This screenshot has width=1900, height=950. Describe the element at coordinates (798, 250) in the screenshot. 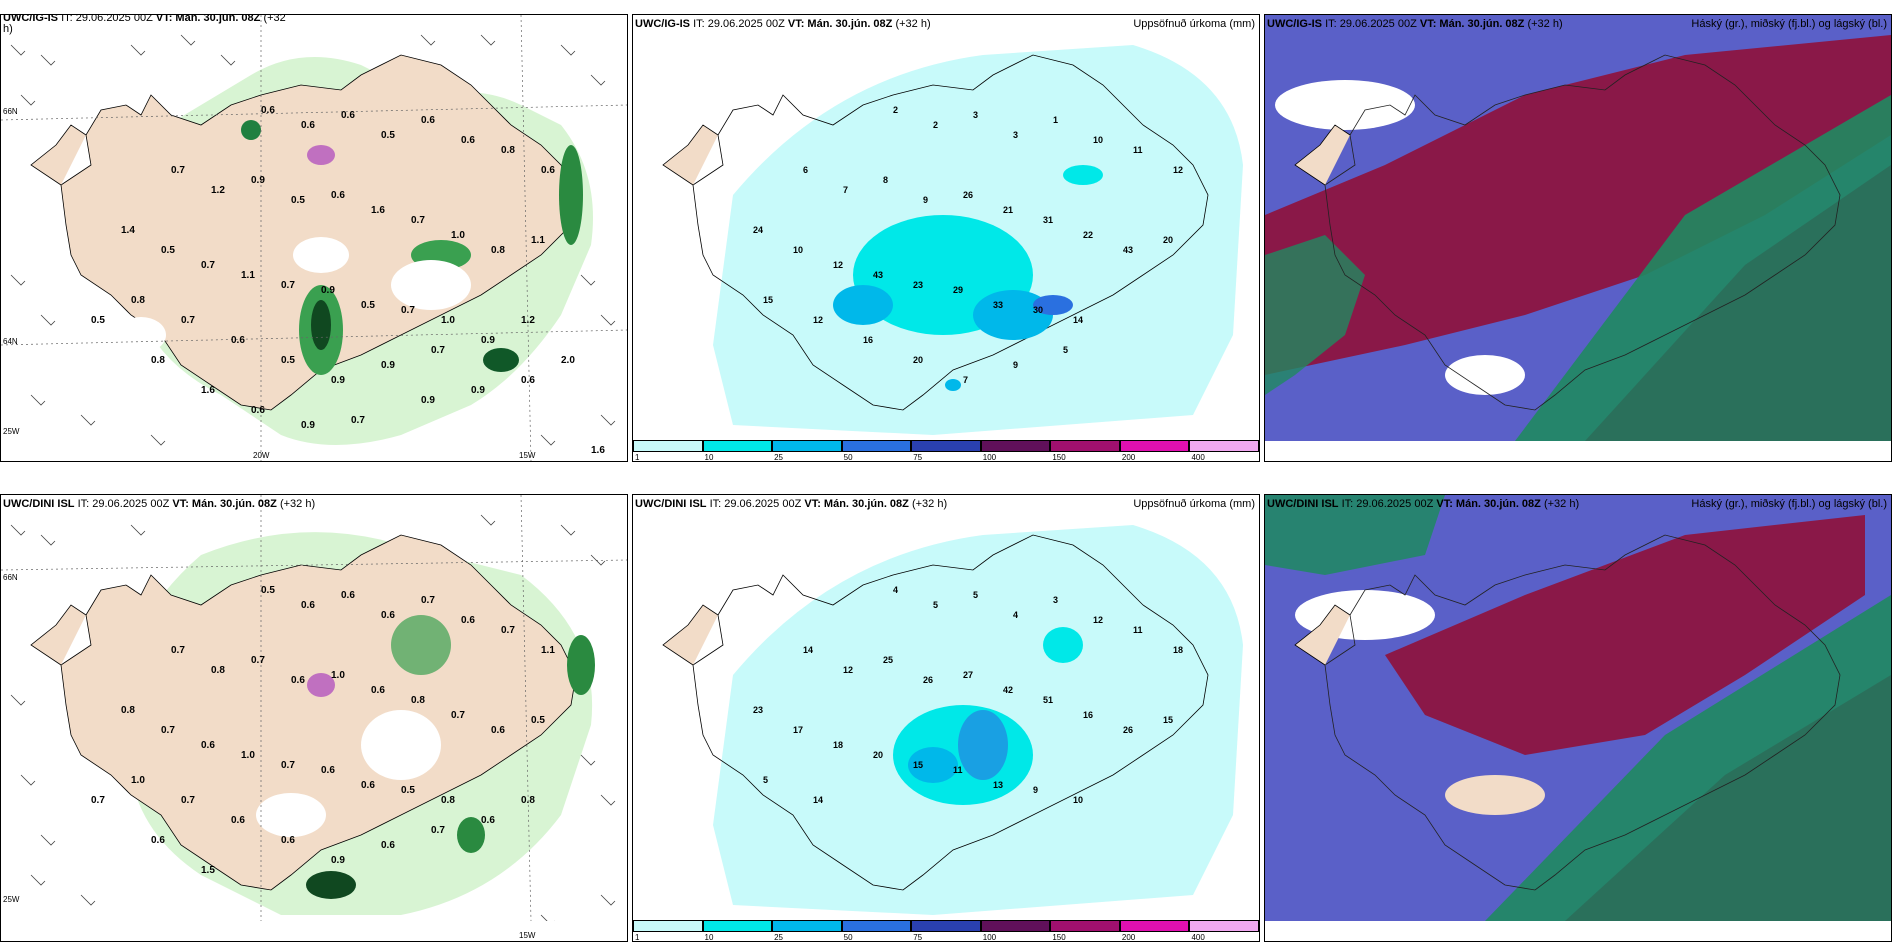

I see `value-label: 10` at that location.